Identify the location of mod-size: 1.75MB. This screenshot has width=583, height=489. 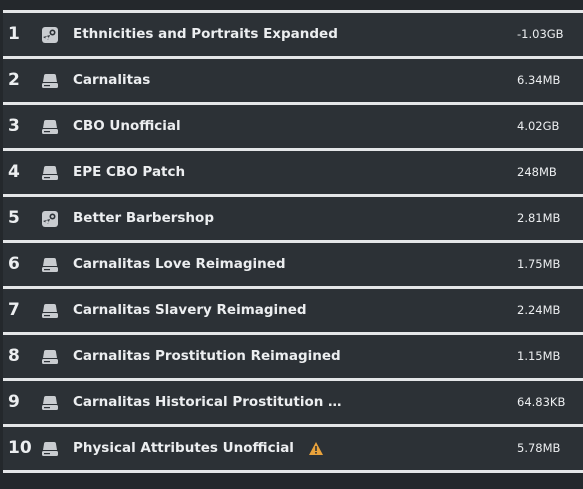
(539, 264).